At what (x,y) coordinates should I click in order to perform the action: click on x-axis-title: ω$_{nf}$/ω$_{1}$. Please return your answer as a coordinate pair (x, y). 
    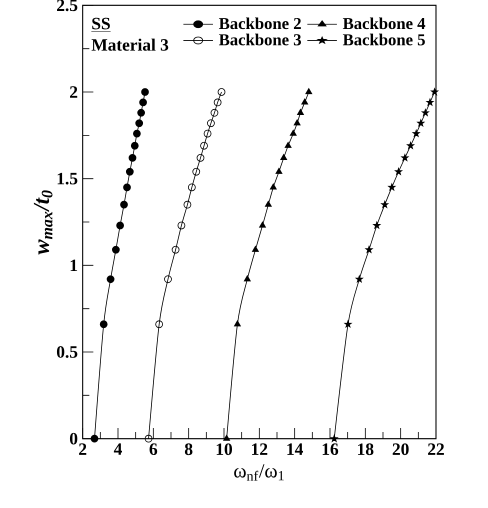
    Looking at the image, I should click on (259, 472).